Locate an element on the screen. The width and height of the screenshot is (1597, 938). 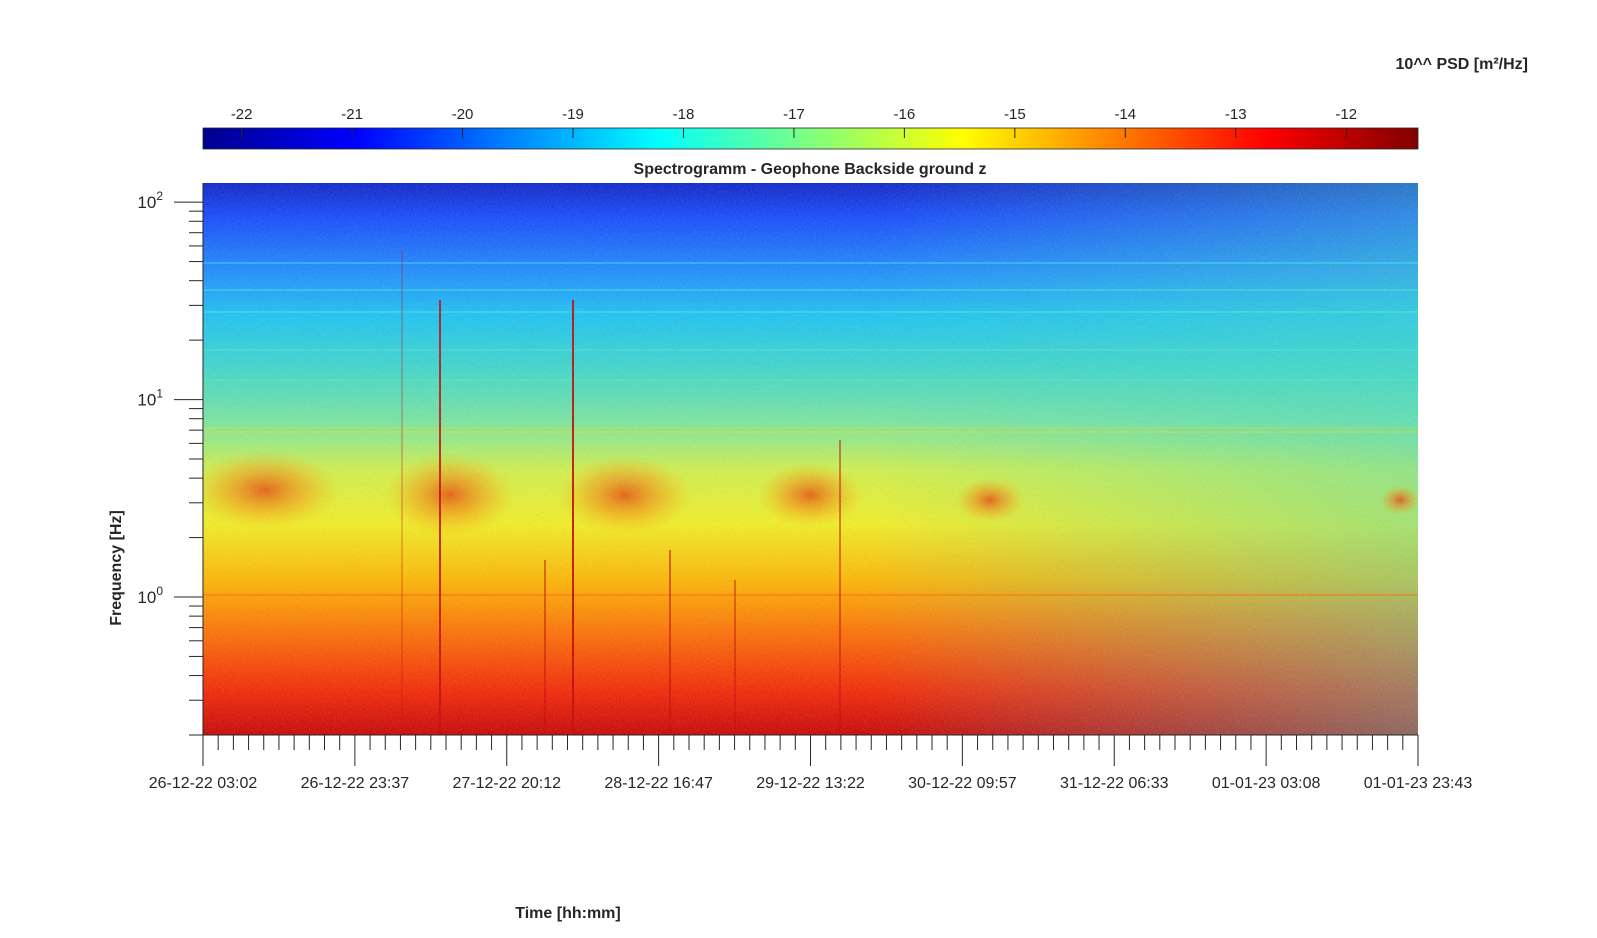
x-tick-label: 01-01-23 23:43 is located at coordinates (1418, 783).